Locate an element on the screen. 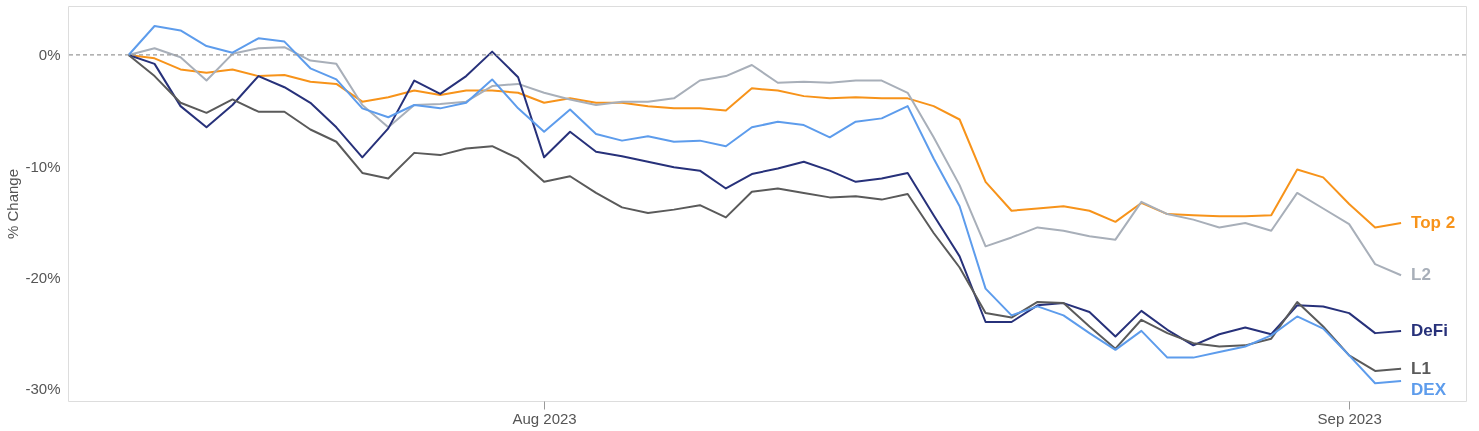 This screenshot has height=431, width=1479. x-tick-label: Aug 2023 is located at coordinates (544, 418).